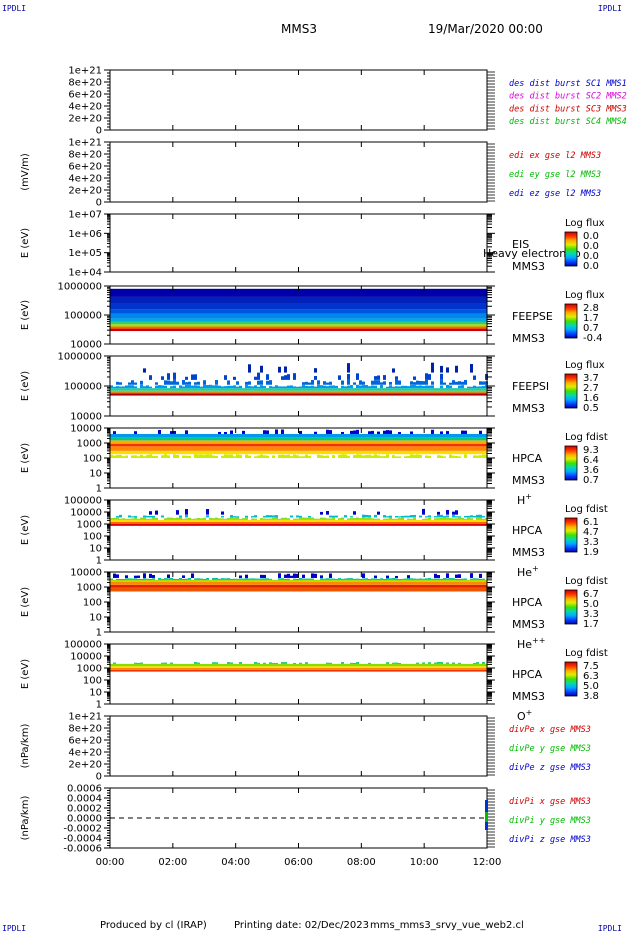  I want to click on instrument-labels: HPCA MMS3 O+, so click(528, 695).